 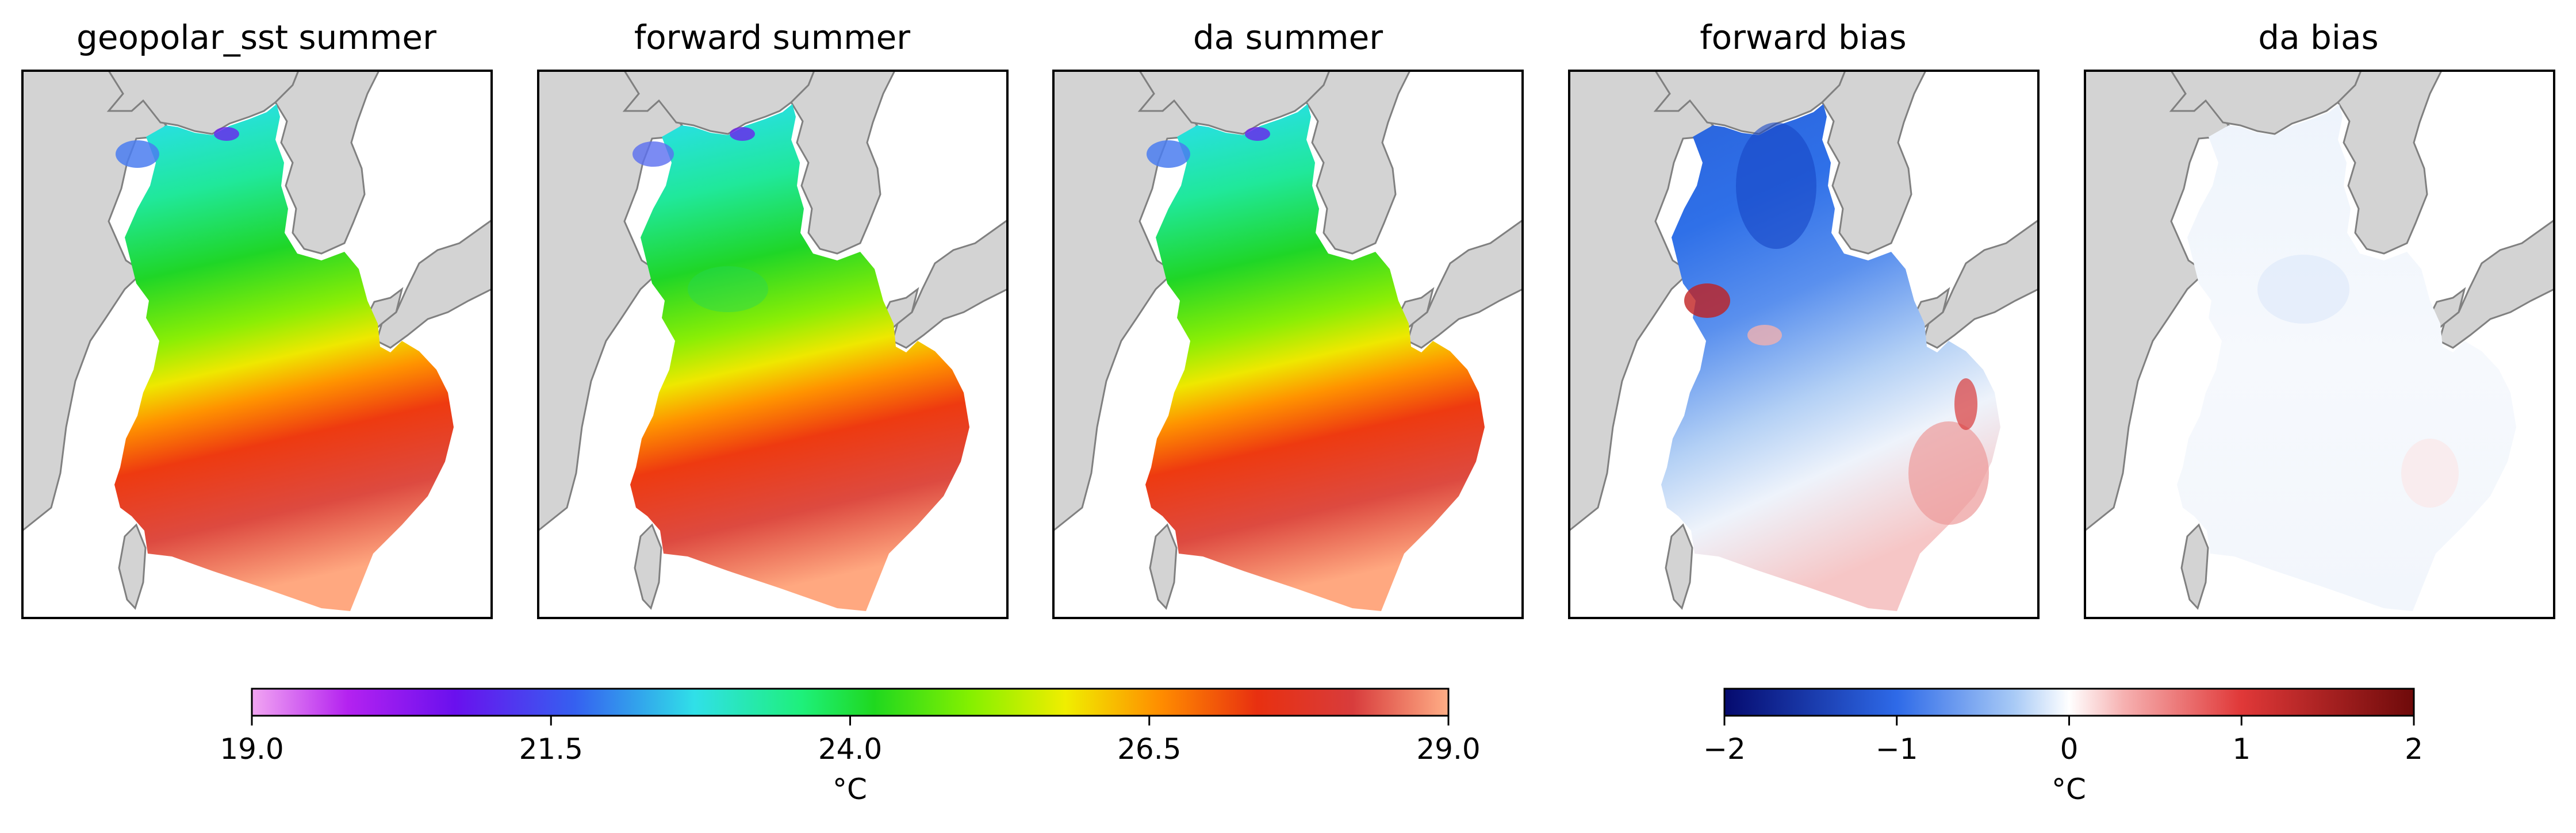 I want to click on colorbar-tick-label: 1, so click(x=2241, y=749).